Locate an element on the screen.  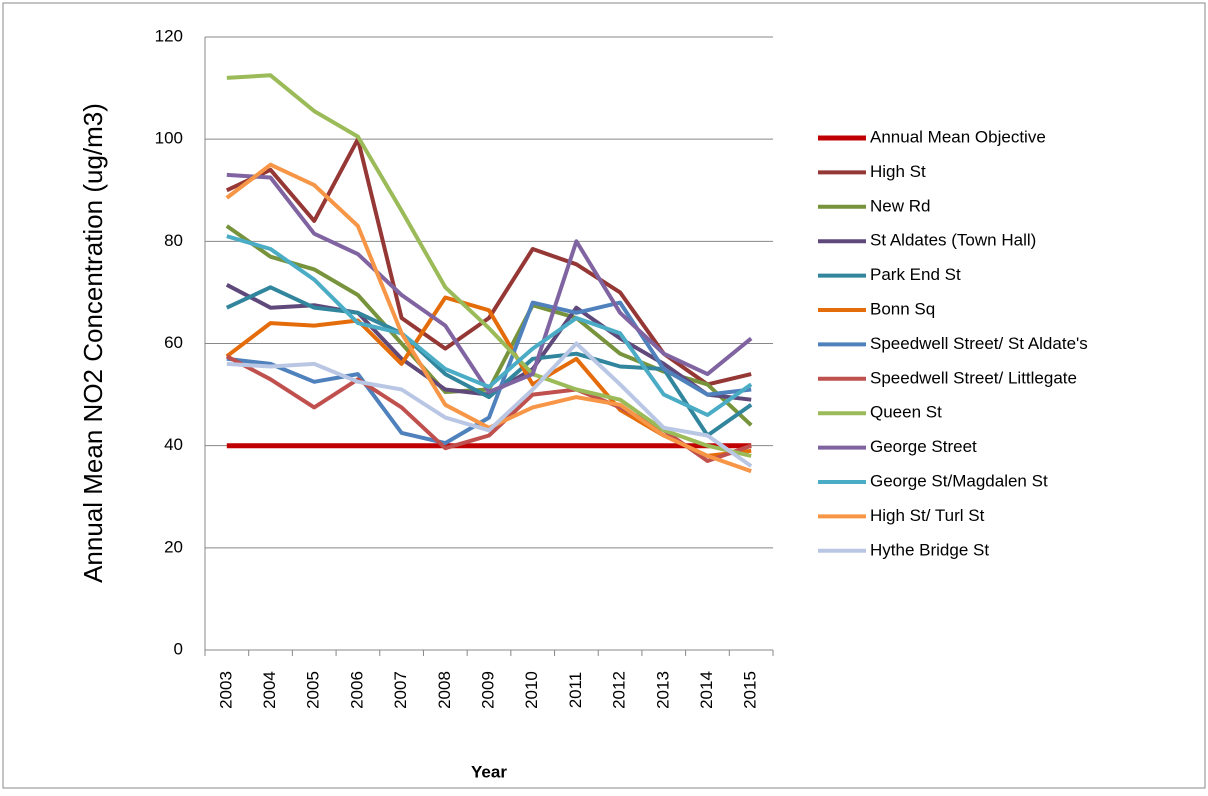
x-tick-label: 2008 is located at coordinates (444, 690).